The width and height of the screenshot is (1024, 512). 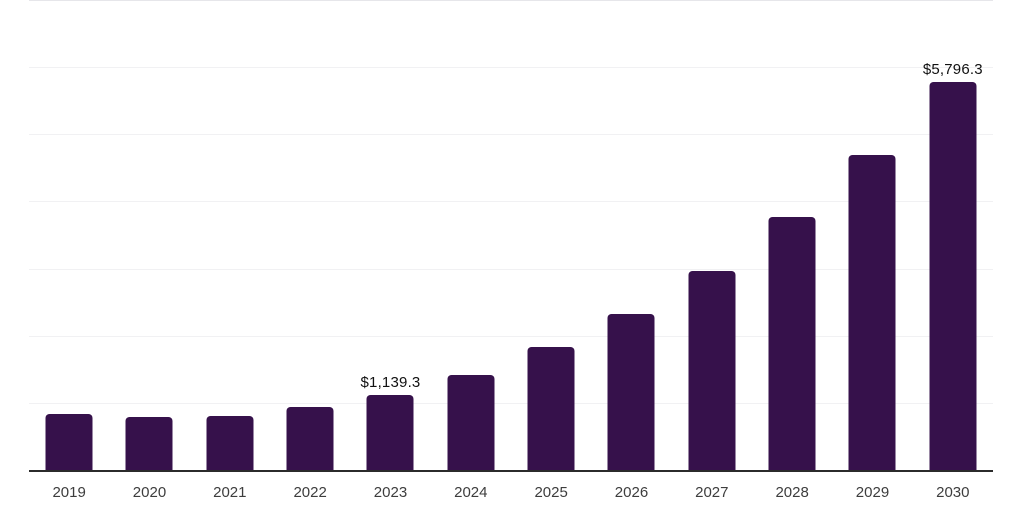 I want to click on bar-slot-2021, so click(x=230, y=236).